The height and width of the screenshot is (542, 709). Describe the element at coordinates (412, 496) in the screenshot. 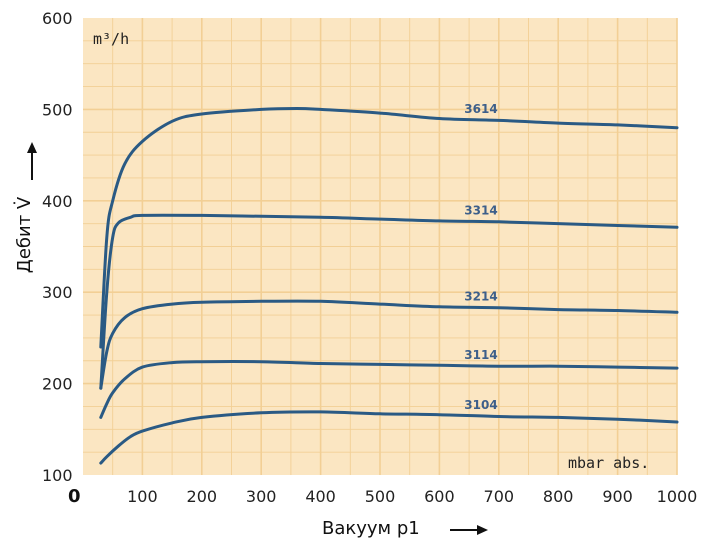

I see `x-tick-labels: 100 200 300 400 500 600 700 800 900 1000` at that location.